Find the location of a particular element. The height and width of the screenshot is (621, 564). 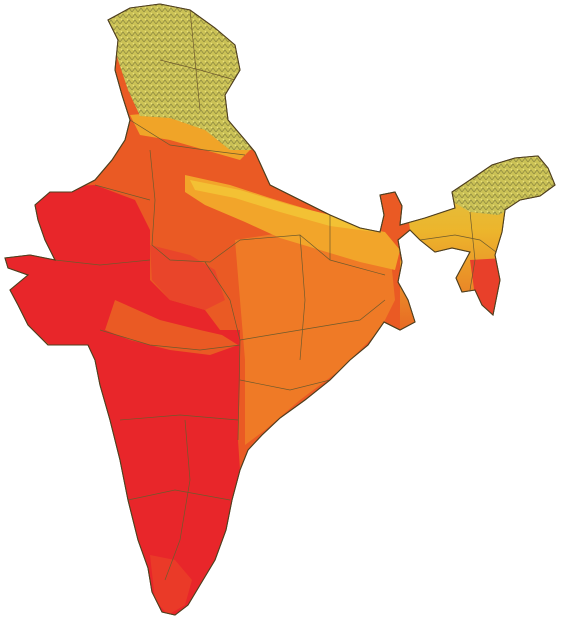

zone-low-foothills is located at coordinates (282, 206).